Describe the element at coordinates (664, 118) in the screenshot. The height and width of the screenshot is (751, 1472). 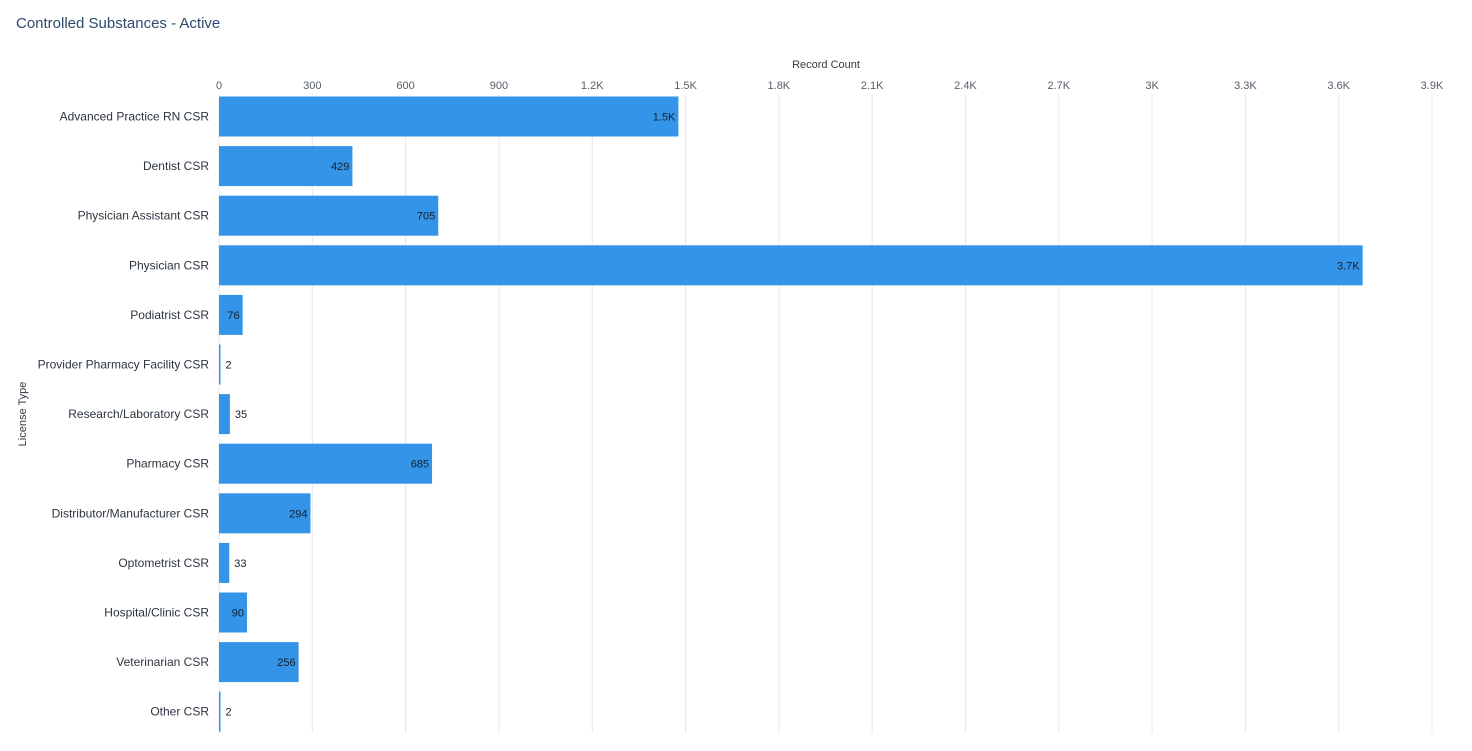
I see `data-label: 1.5K` at that location.